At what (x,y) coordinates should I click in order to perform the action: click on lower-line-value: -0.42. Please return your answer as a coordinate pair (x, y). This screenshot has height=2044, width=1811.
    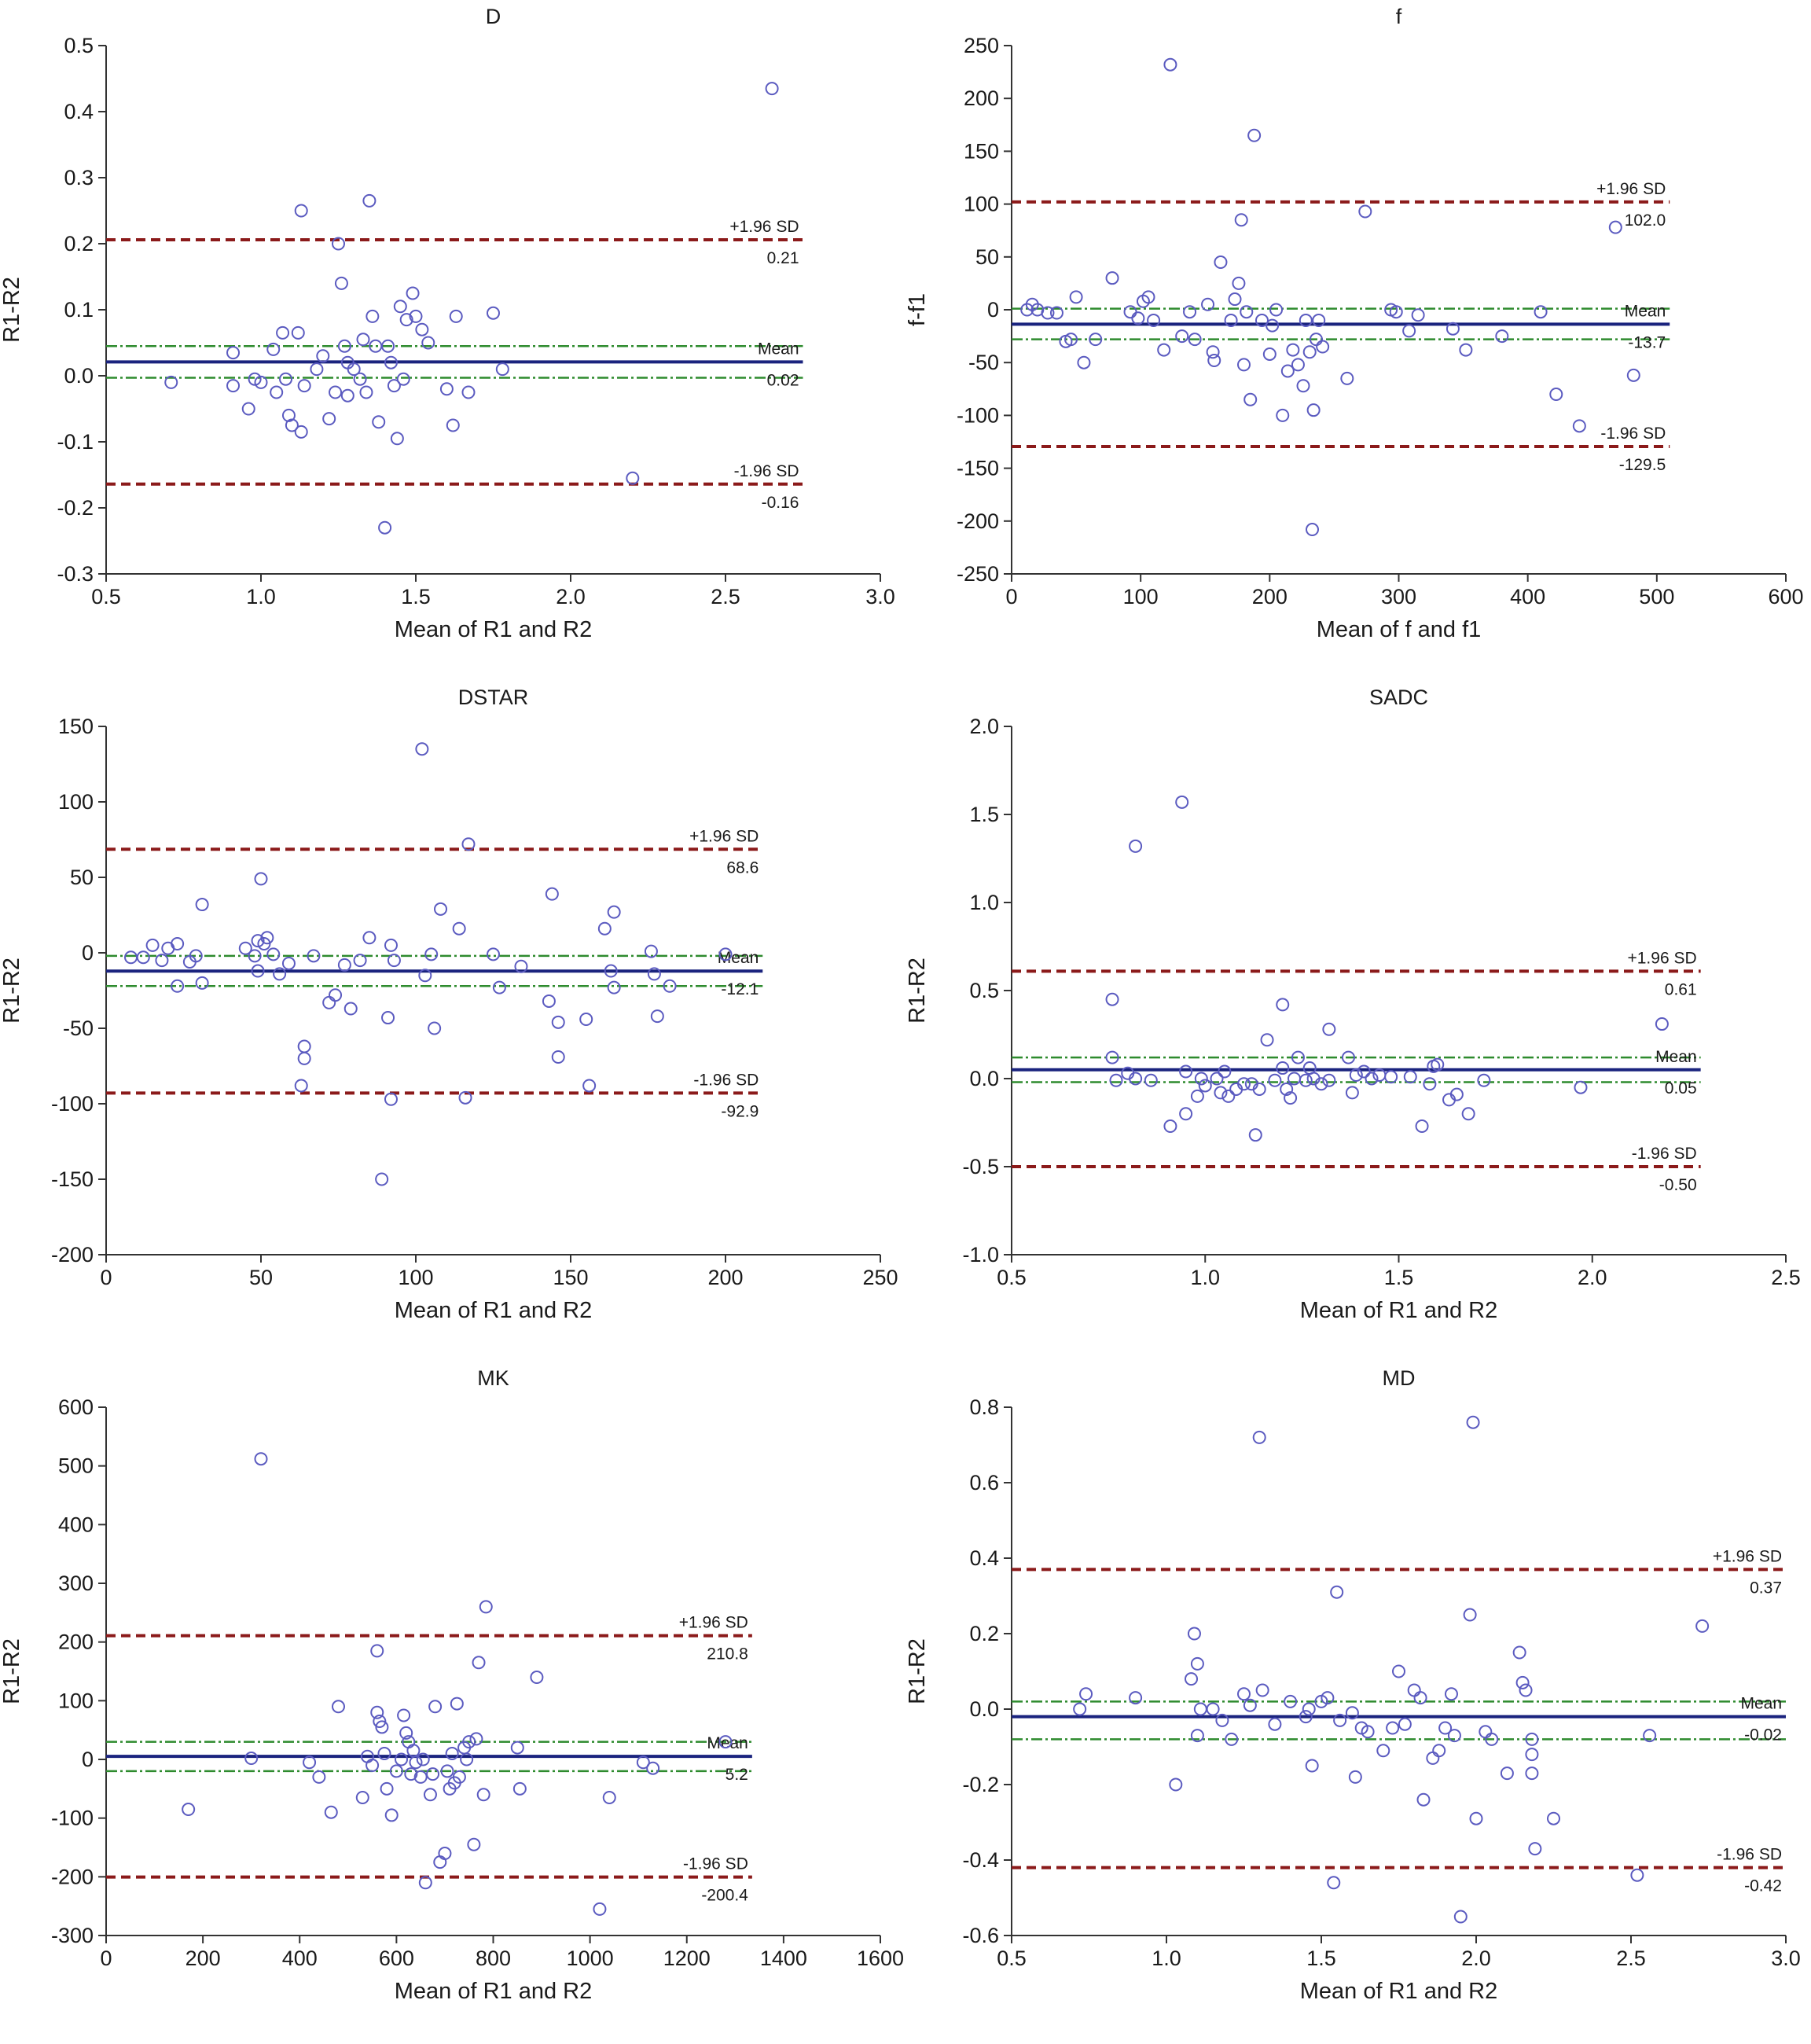
    Looking at the image, I should click on (1763, 1886).